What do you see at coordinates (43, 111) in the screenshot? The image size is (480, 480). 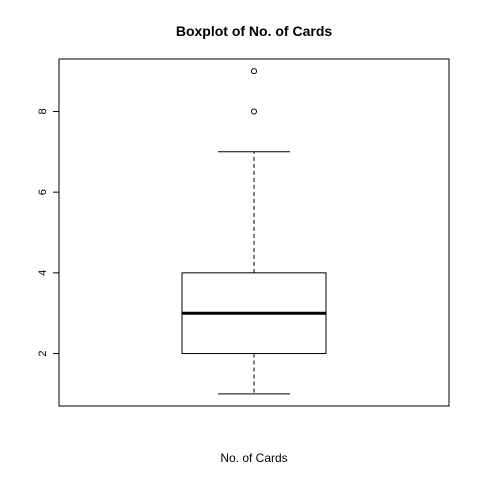 I see `y-tick-label: 8` at bounding box center [43, 111].